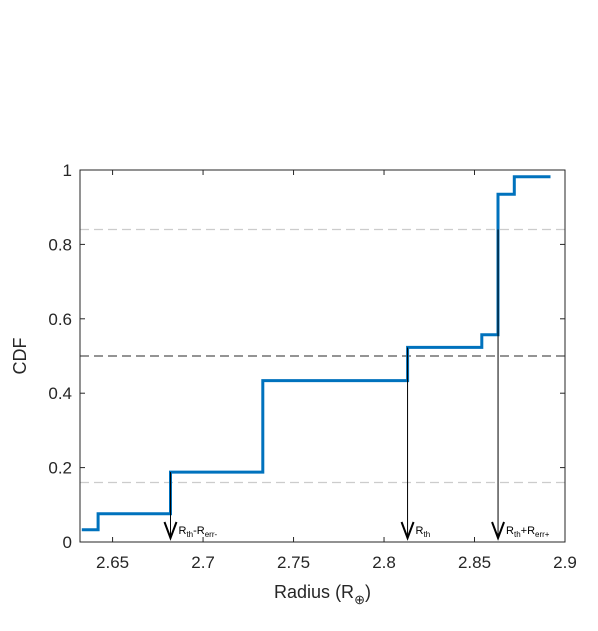 The height and width of the screenshot is (631, 598). I want to click on x-axis-label-close: ), so click(368, 592).